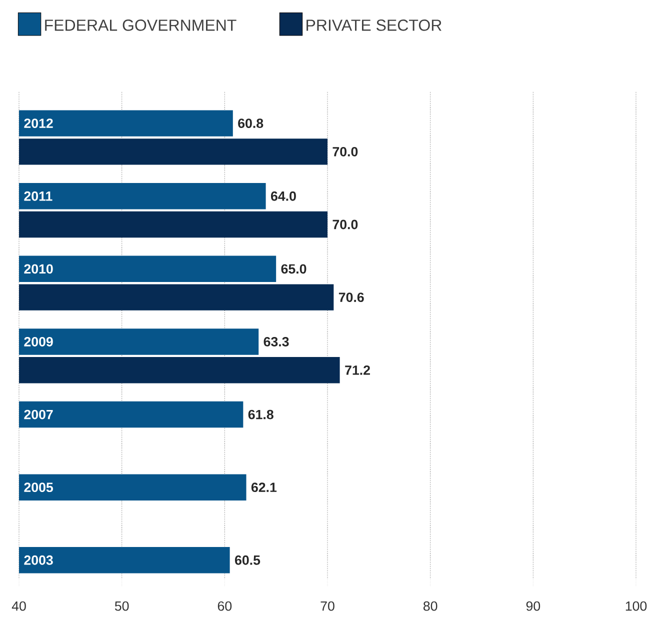 This screenshot has height=624, width=658. What do you see at coordinates (247, 560) in the screenshot?
I see `data-label: 60.5` at bounding box center [247, 560].